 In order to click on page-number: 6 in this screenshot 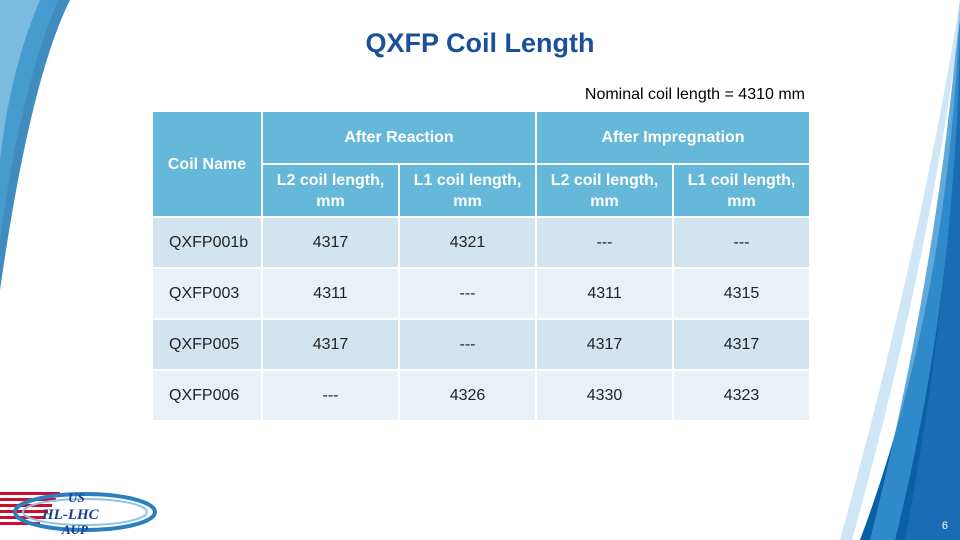, I will do `click(944, 526)`.